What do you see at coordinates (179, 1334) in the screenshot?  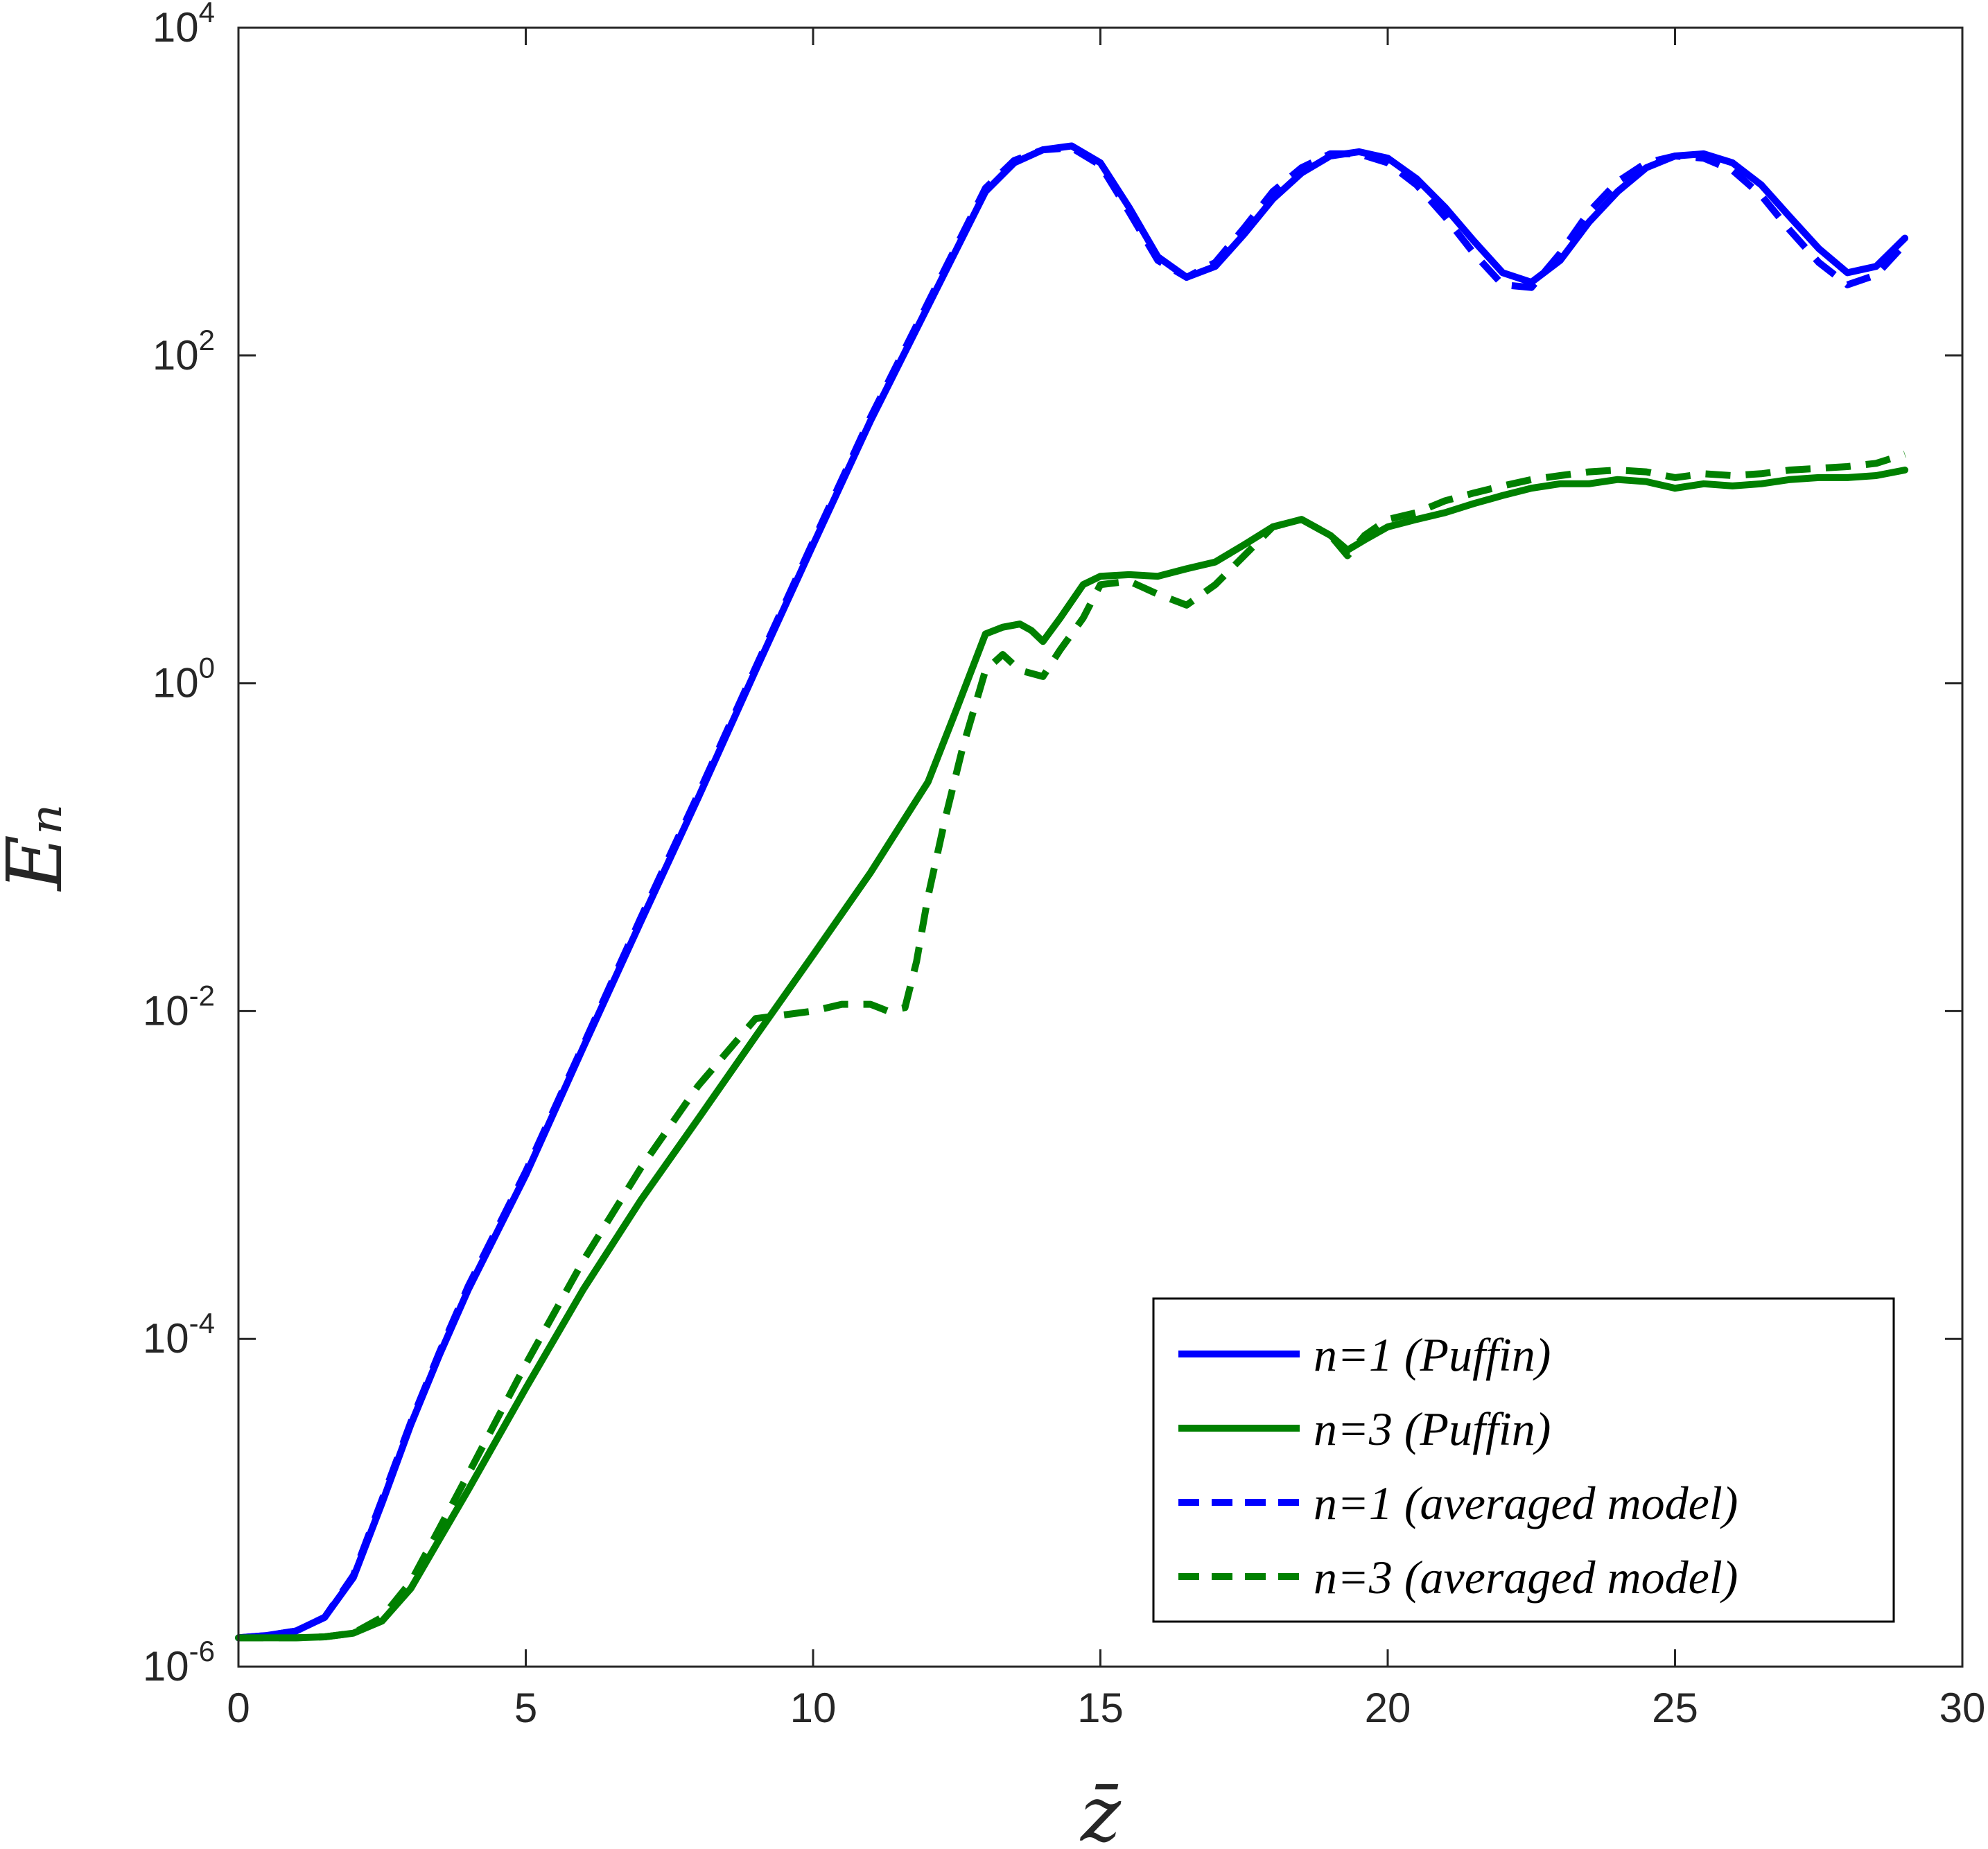 I see `y-tick-label: 10⁻⁴` at bounding box center [179, 1334].